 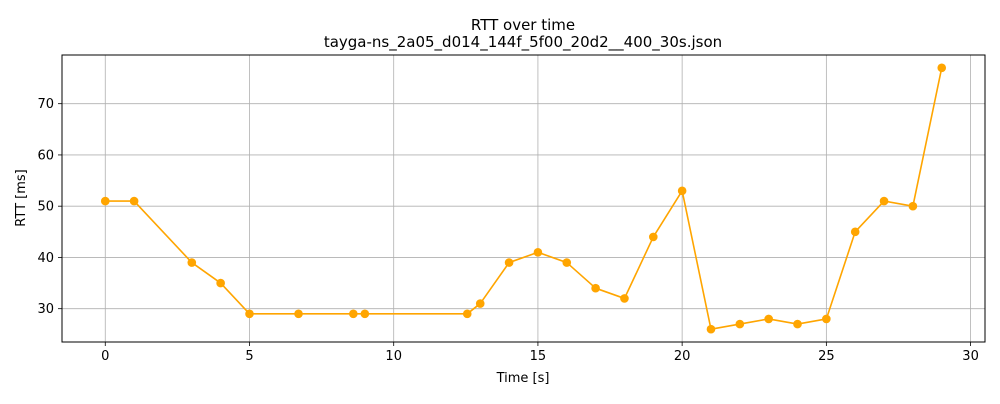 I want to click on y-tick-label: 60, so click(x=45, y=155).